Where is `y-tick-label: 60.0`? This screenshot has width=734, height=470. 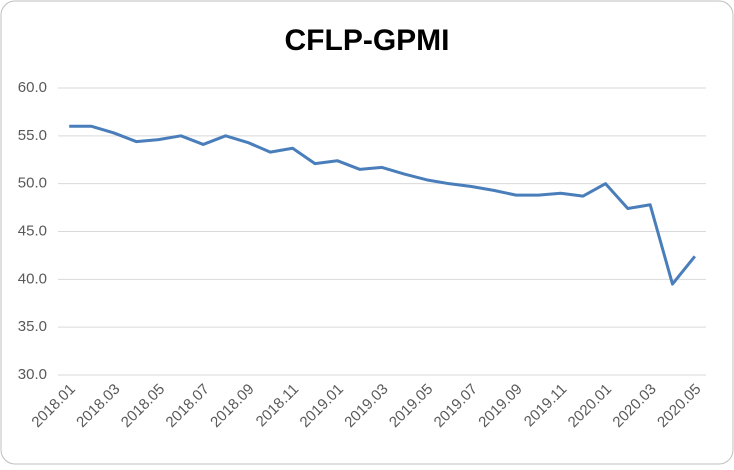 y-tick-label: 60.0 is located at coordinates (32, 87).